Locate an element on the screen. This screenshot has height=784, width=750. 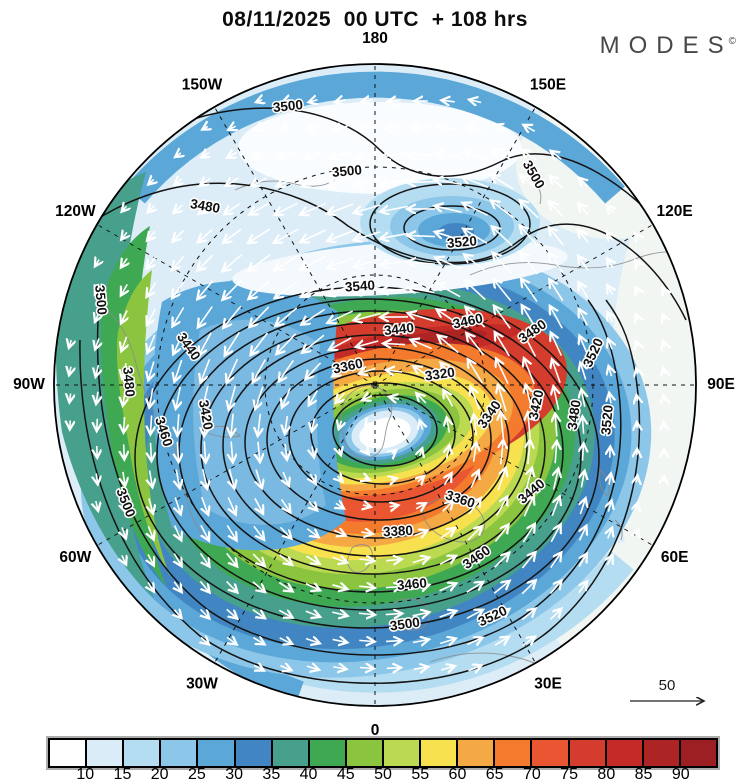
longitude-label: 60W is located at coordinates (75, 557).